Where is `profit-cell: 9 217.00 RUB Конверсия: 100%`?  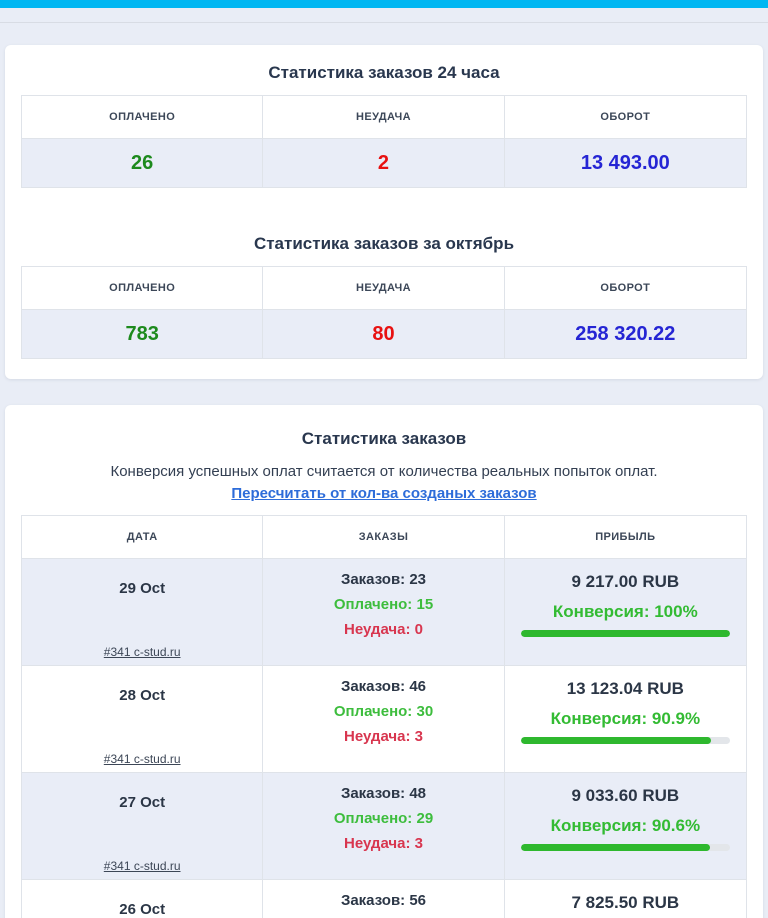 profit-cell: 9 217.00 RUB Конверсия: 100% is located at coordinates (625, 612).